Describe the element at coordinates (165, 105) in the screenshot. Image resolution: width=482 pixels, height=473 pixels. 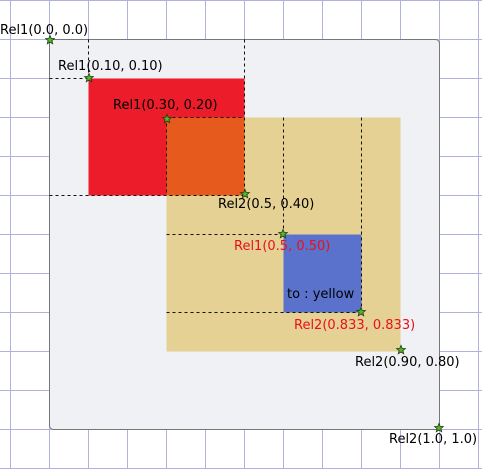
I see `label-rel1-yellow: Rel1(0.30, 0.20)` at that location.